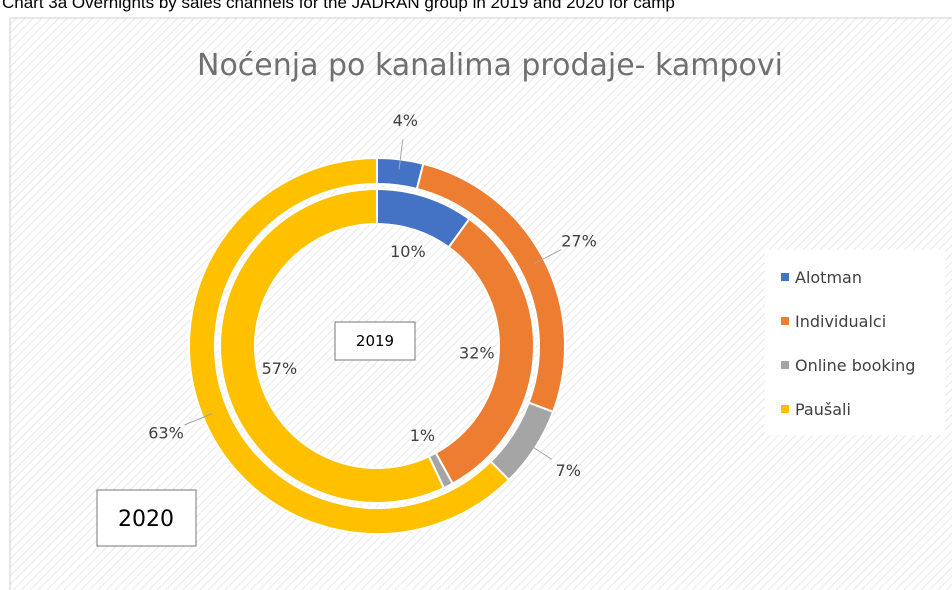  What do you see at coordinates (828, 277) in the screenshot?
I see `legend-label: Alotman` at bounding box center [828, 277].